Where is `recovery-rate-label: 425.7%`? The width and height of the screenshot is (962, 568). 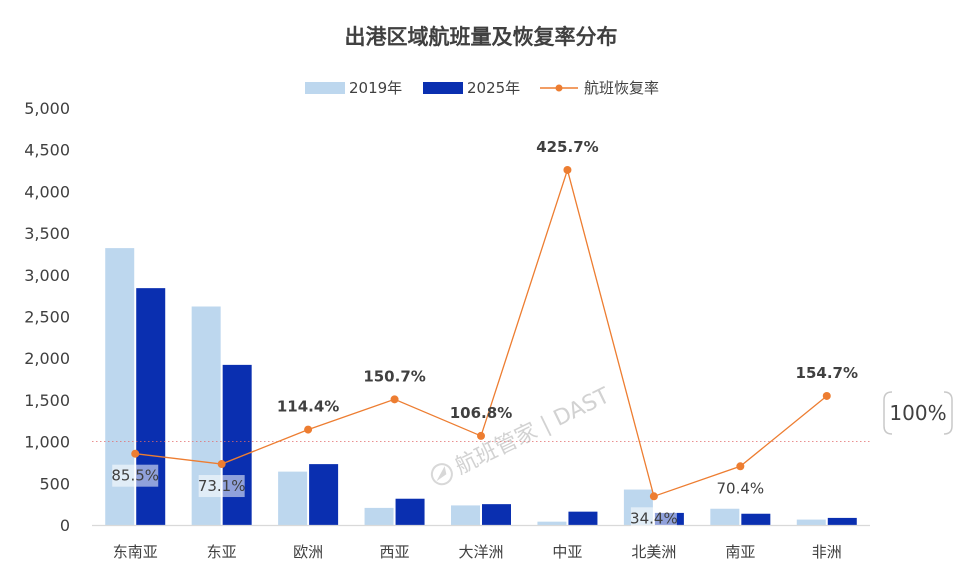
recovery-rate-label: 425.7% is located at coordinates (567, 147).